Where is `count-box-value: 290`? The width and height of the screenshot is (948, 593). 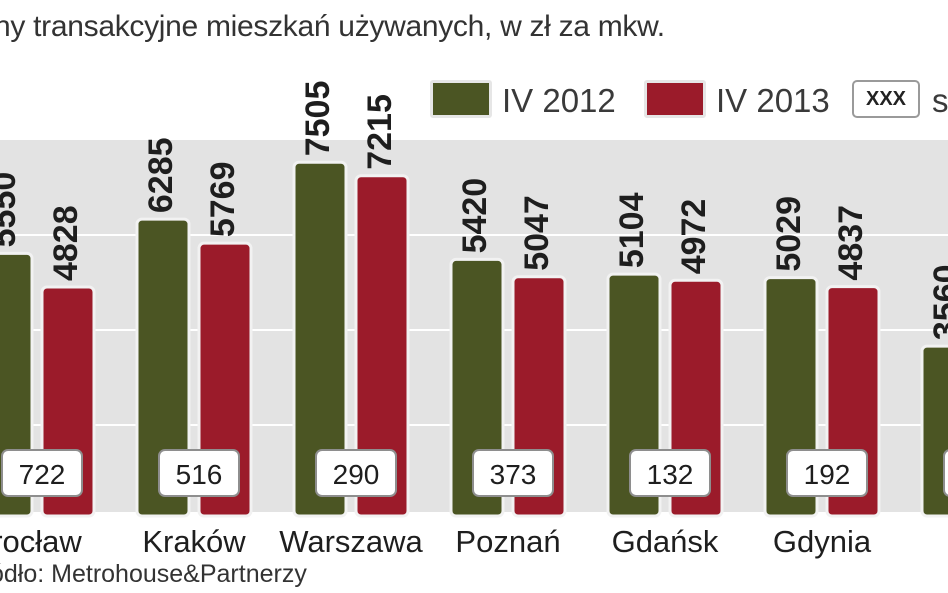 count-box-value: 290 is located at coordinates (356, 474).